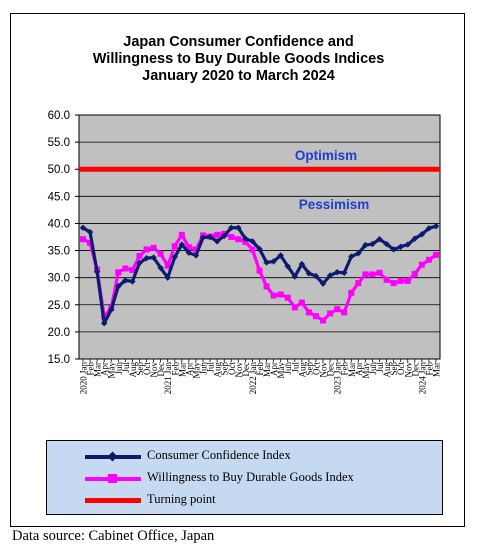 This screenshot has width=477, height=551. Describe the element at coordinates (59, 306) in the screenshot. I see `y-tick-label: 25.0` at that location.